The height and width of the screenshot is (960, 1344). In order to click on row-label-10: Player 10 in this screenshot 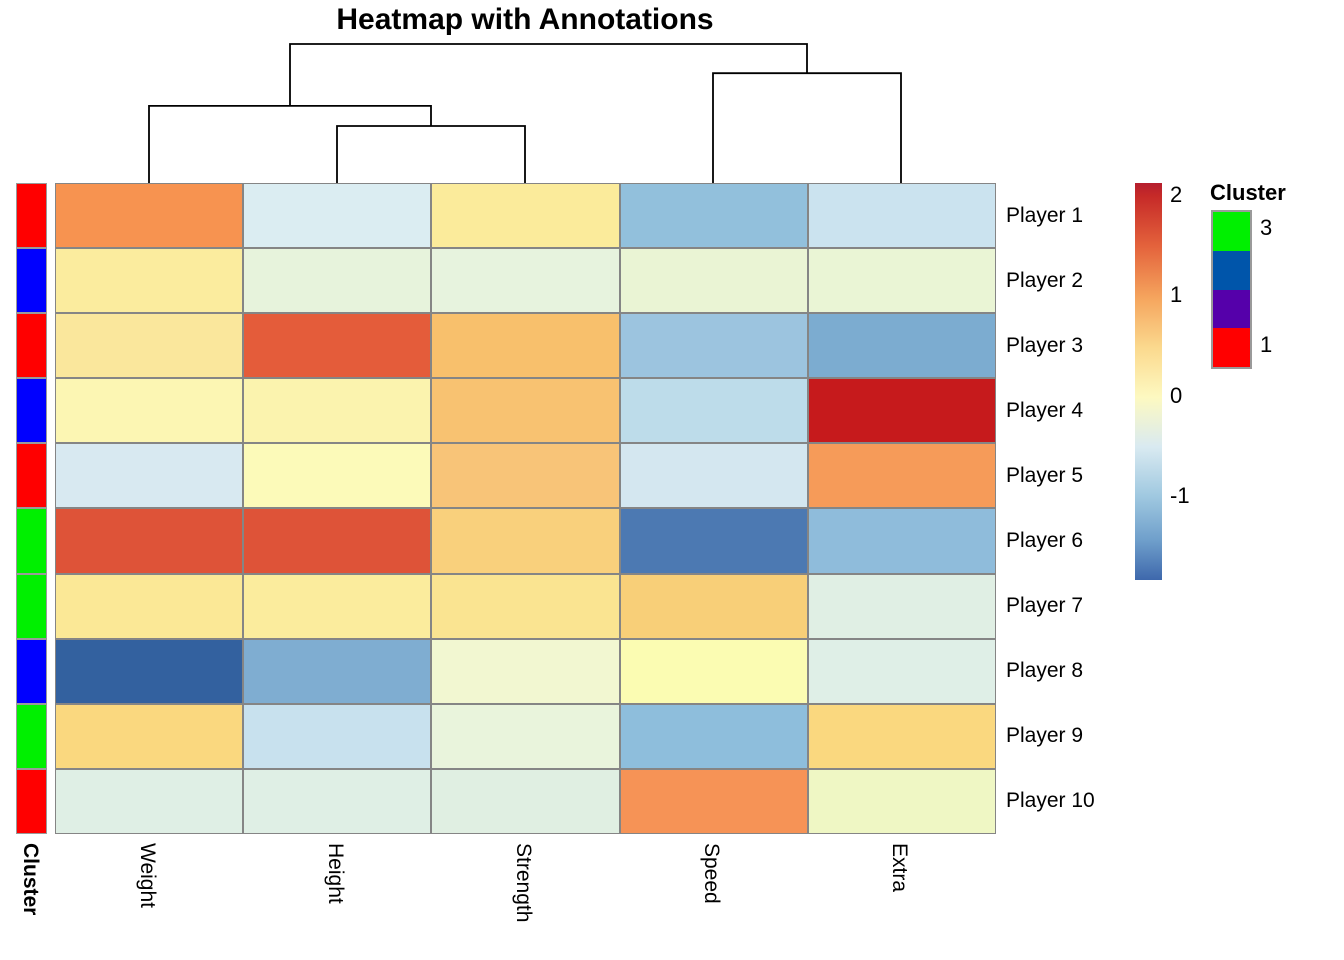, I will do `click(1050, 800)`.